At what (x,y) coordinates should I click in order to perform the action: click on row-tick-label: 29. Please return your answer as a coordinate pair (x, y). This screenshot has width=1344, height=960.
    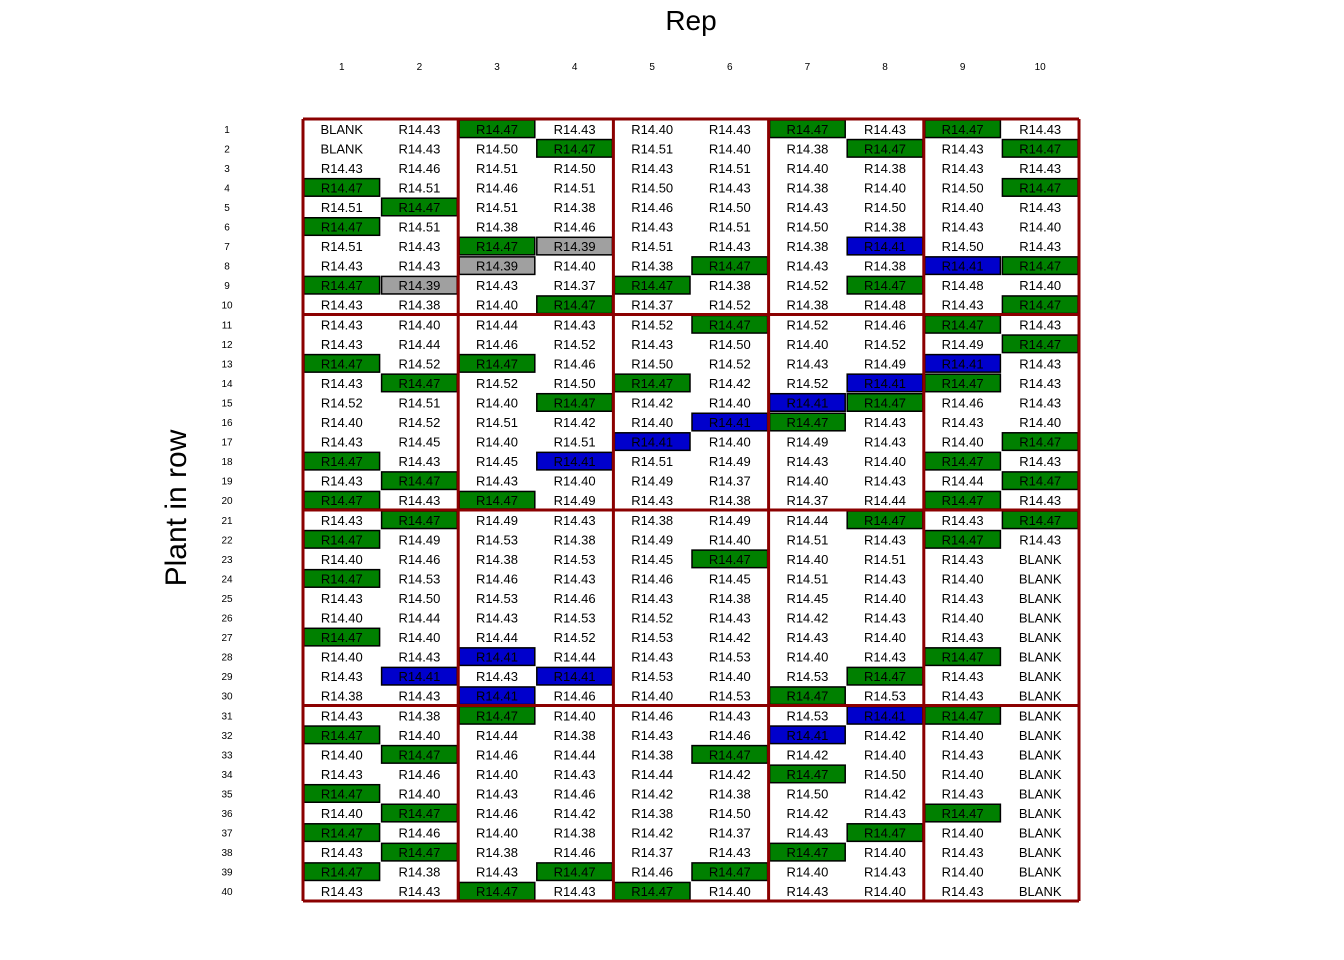
    Looking at the image, I should click on (227, 677).